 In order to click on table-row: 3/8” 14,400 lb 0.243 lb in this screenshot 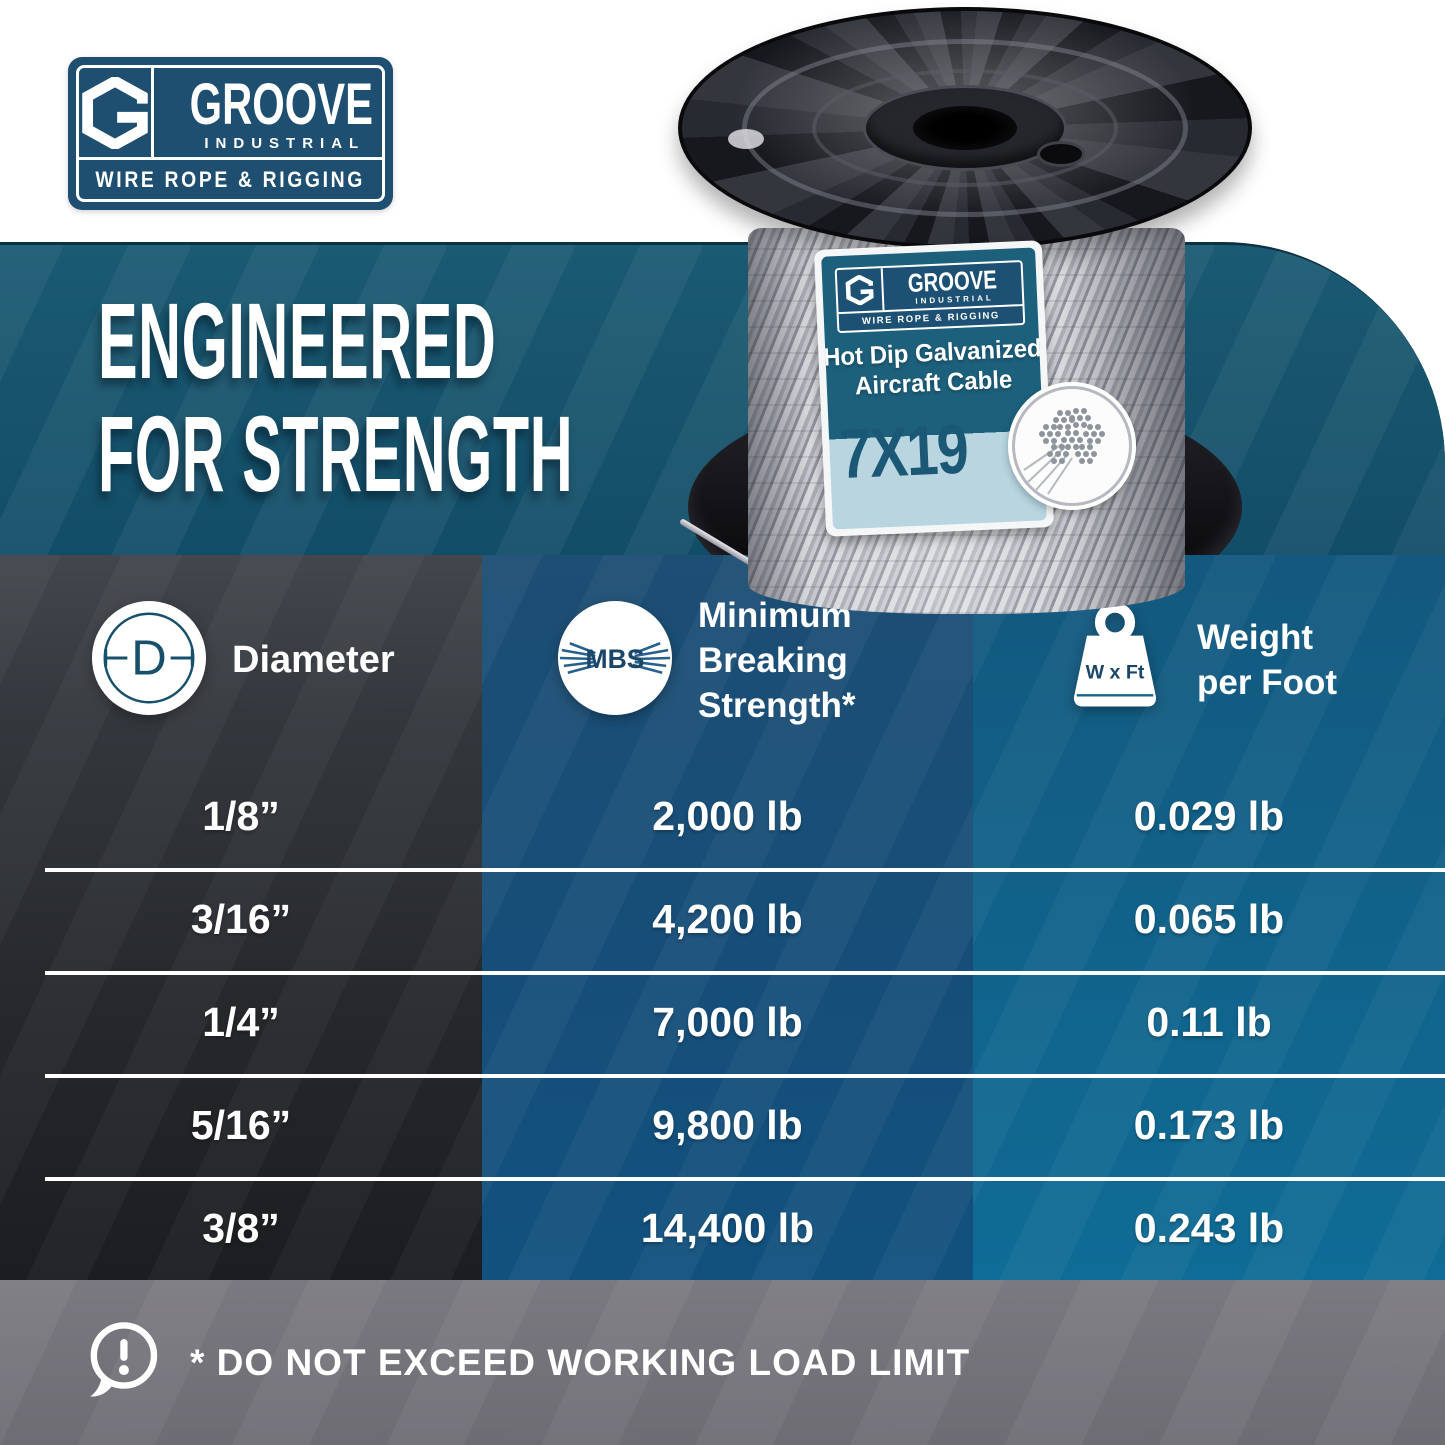, I will do `click(722, 1228)`.